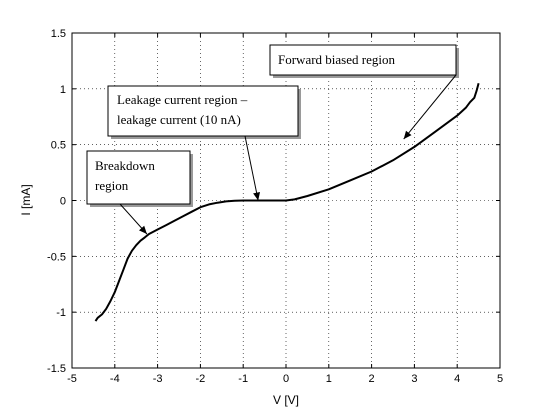  I want to click on x-tick-label: 1, so click(329, 379).